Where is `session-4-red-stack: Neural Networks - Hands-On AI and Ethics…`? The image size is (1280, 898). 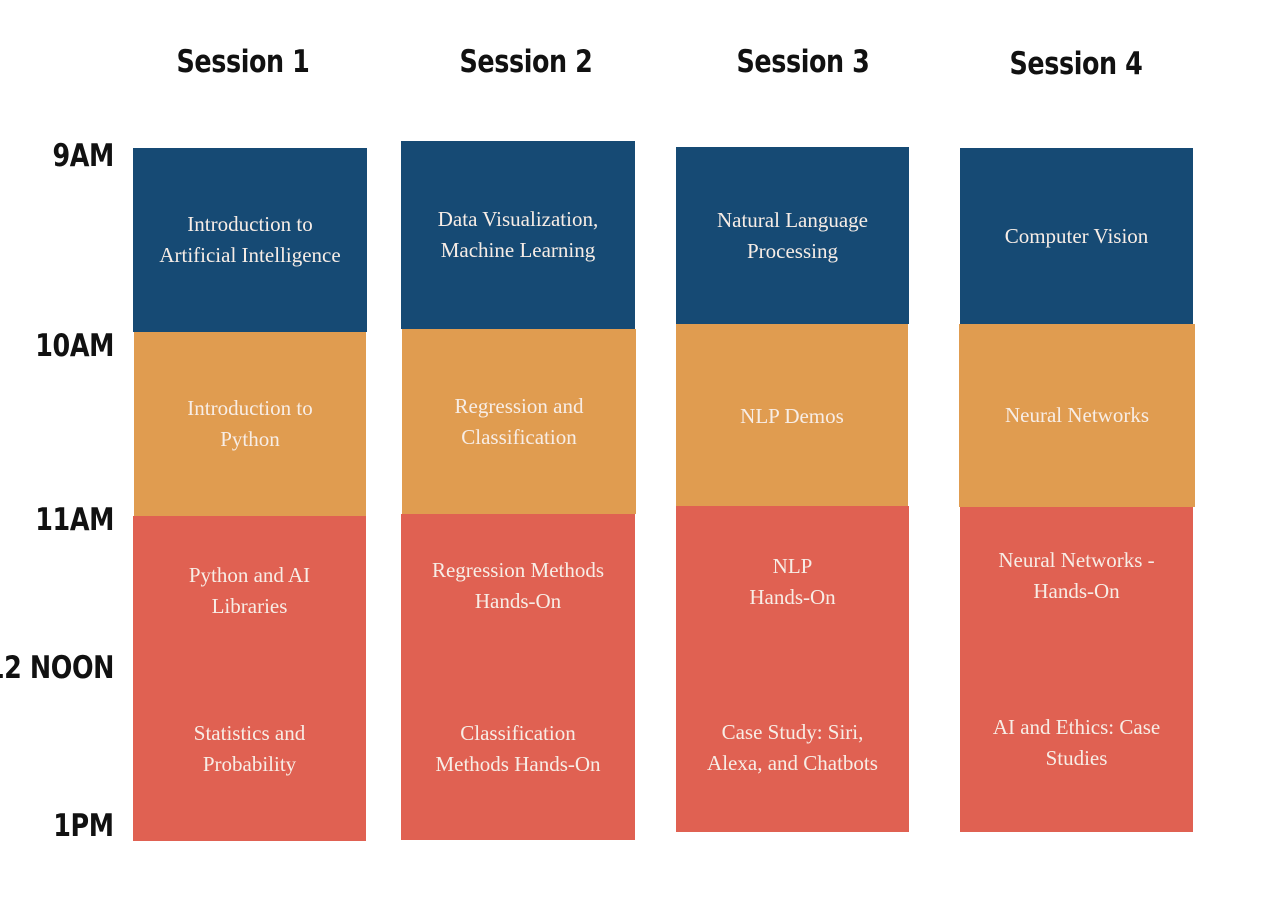
session-4-red-stack: Neural Networks - Hands-On AI and Ethics… is located at coordinates (1076, 669).